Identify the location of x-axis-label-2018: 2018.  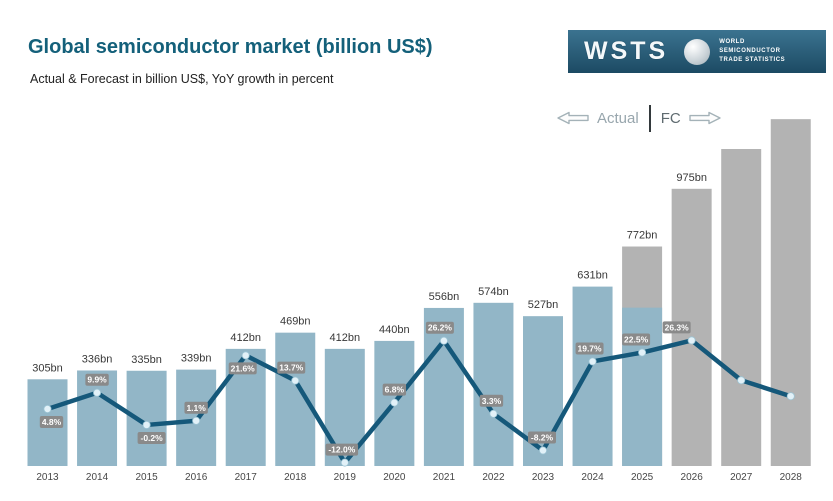
(295, 477).